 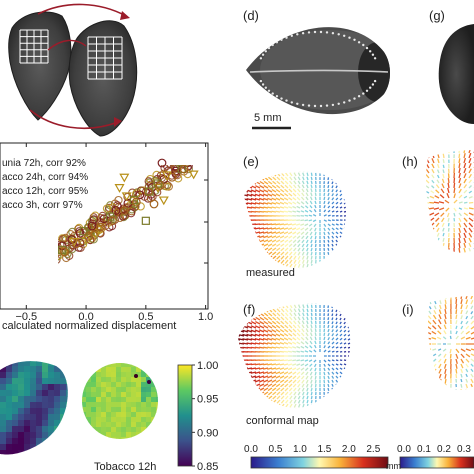 I want to click on heatmap-left, so click(x=34, y=408).